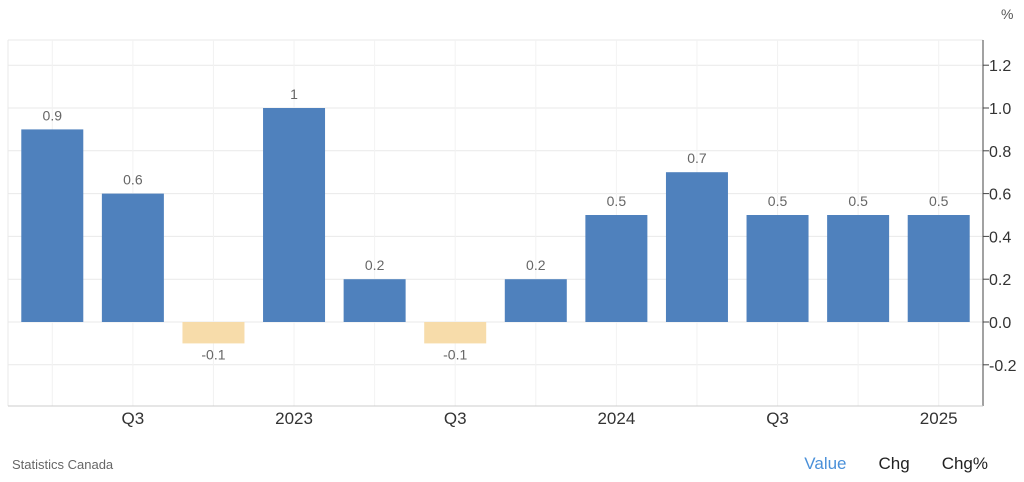  What do you see at coordinates (616, 418) in the screenshot?
I see `x-tick-label-7: 2024` at bounding box center [616, 418].